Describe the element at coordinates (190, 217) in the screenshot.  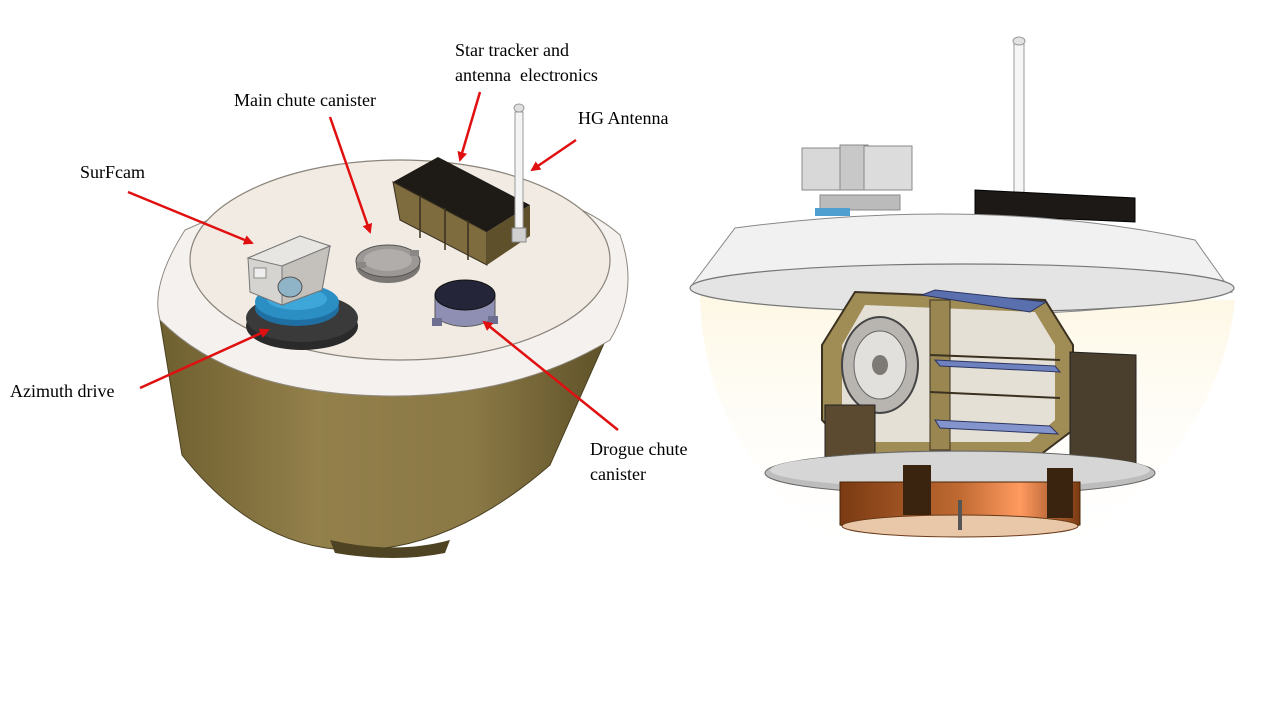
I see `arrow-surfcam` at that location.